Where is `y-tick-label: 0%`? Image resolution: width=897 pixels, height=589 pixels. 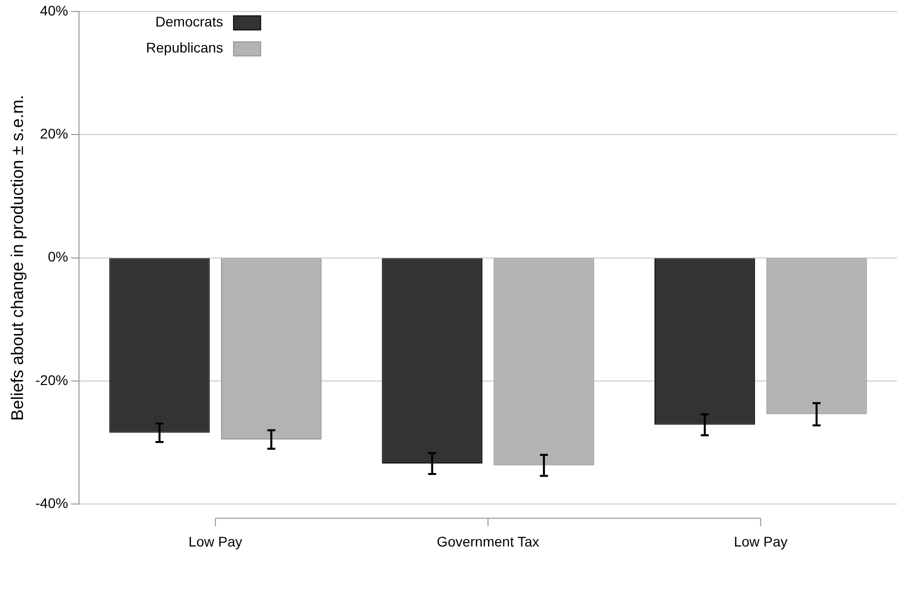
y-tick-label: 0% is located at coordinates (58, 256).